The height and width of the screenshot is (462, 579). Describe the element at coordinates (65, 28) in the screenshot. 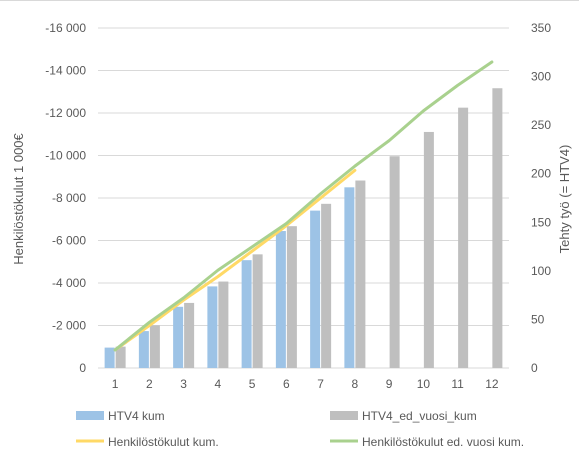

I see `y-left-tick-label: -16 000` at that location.